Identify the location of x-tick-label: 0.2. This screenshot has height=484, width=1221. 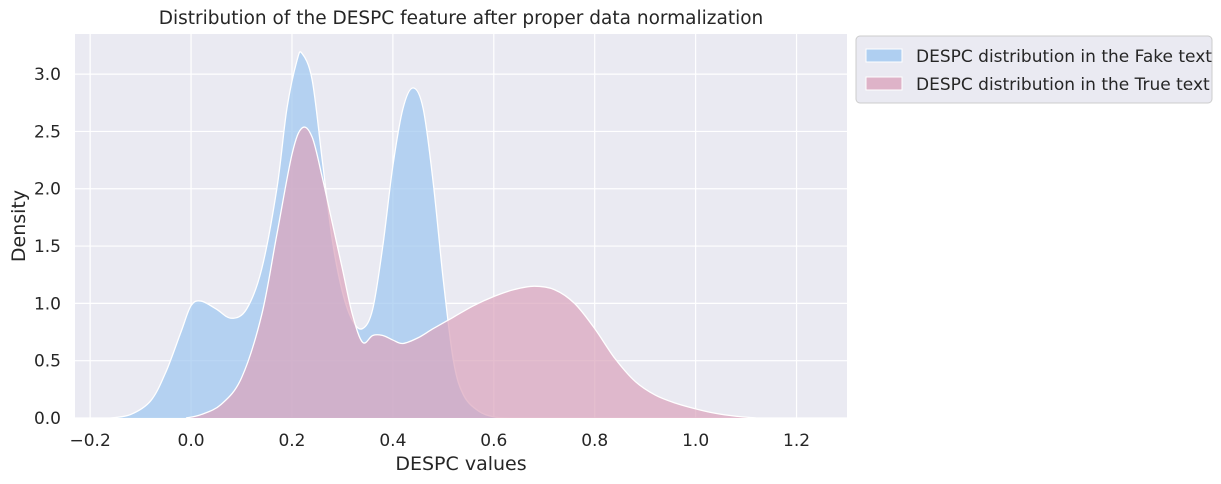
(291, 441).